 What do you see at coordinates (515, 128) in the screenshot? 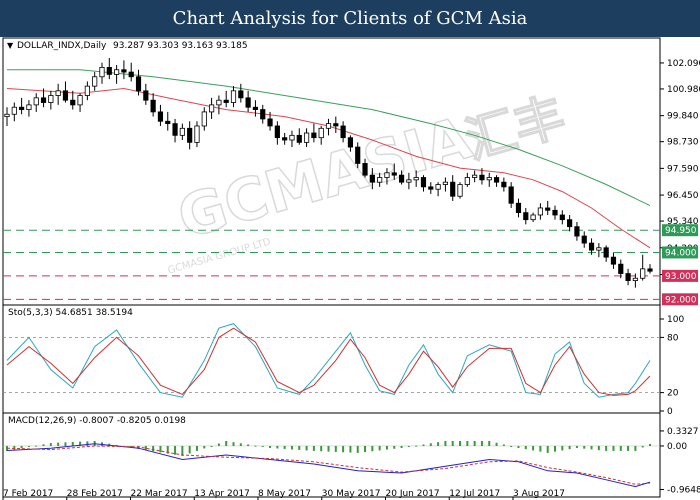
I see `watermark-chinese: 汇丰` at bounding box center [515, 128].